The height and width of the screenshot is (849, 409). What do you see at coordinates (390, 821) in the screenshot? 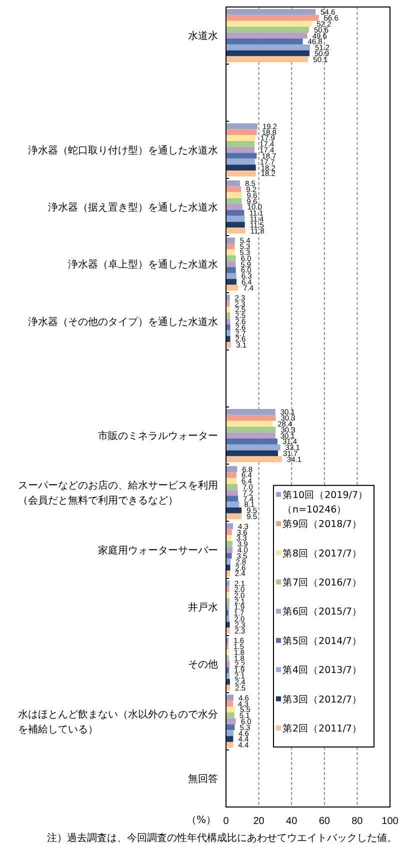
I see `x-tick-label: 100` at bounding box center [390, 821].